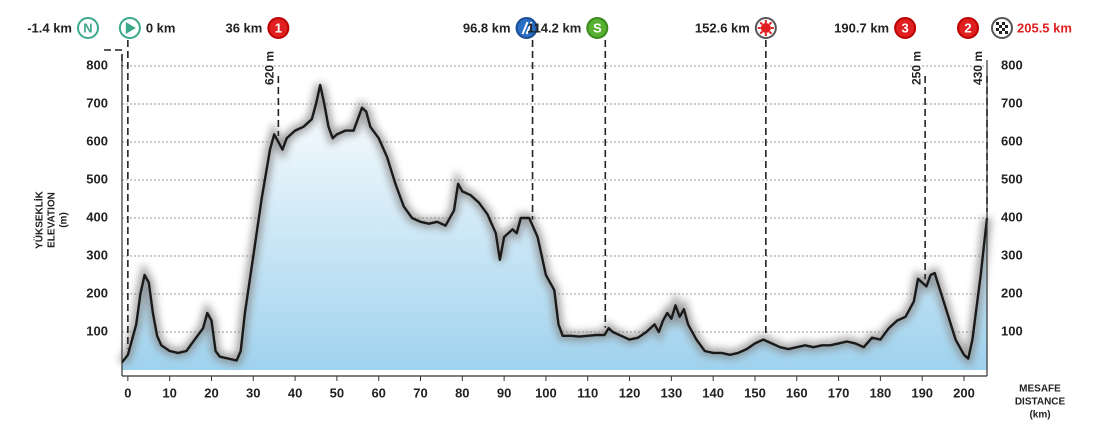 The height and width of the screenshot is (435, 1096). I want to click on x-tick-label: 80, so click(462, 392).